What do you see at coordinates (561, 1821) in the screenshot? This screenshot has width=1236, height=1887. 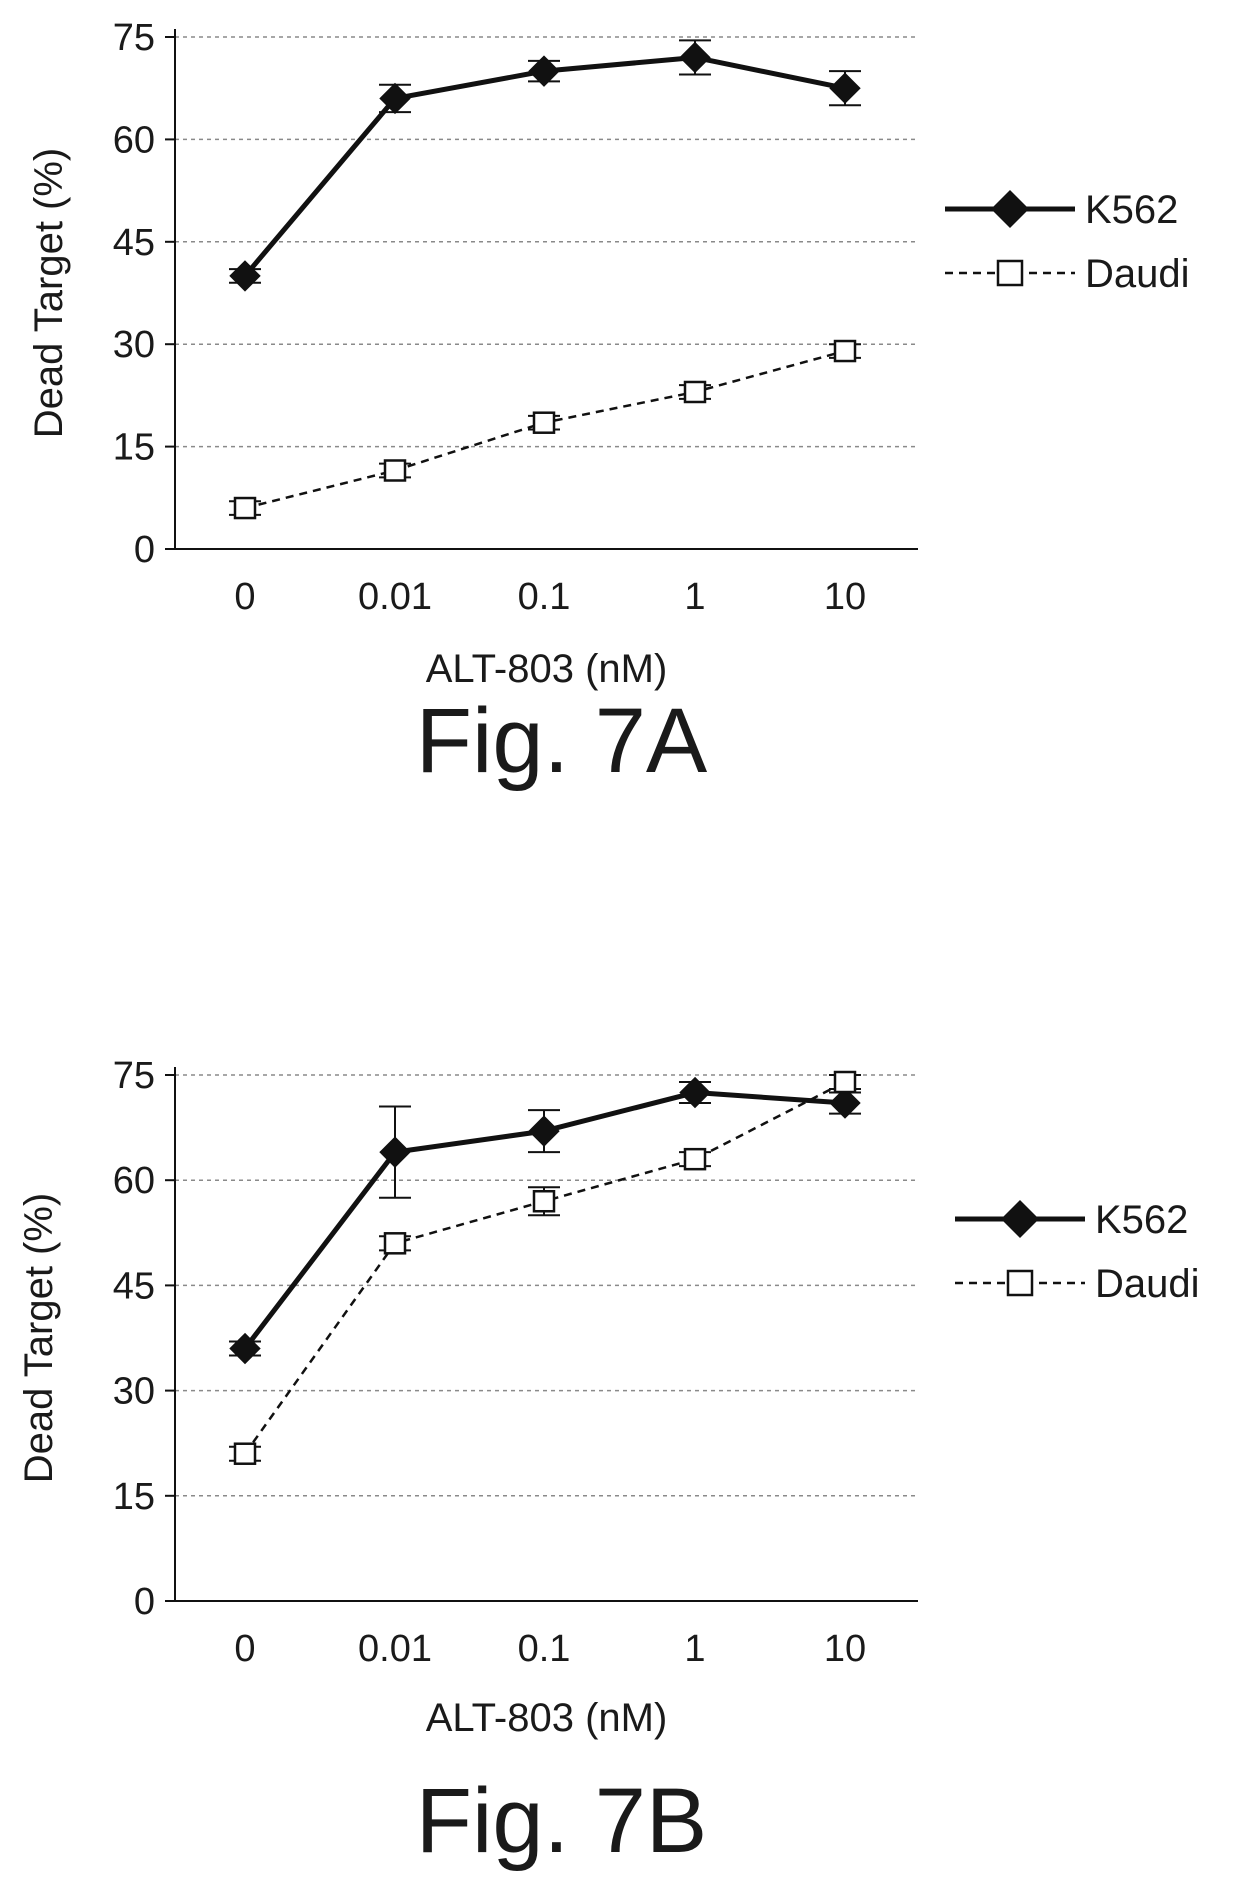 I see `figure-caption: Fig. 7B` at bounding box center [561, 1821].